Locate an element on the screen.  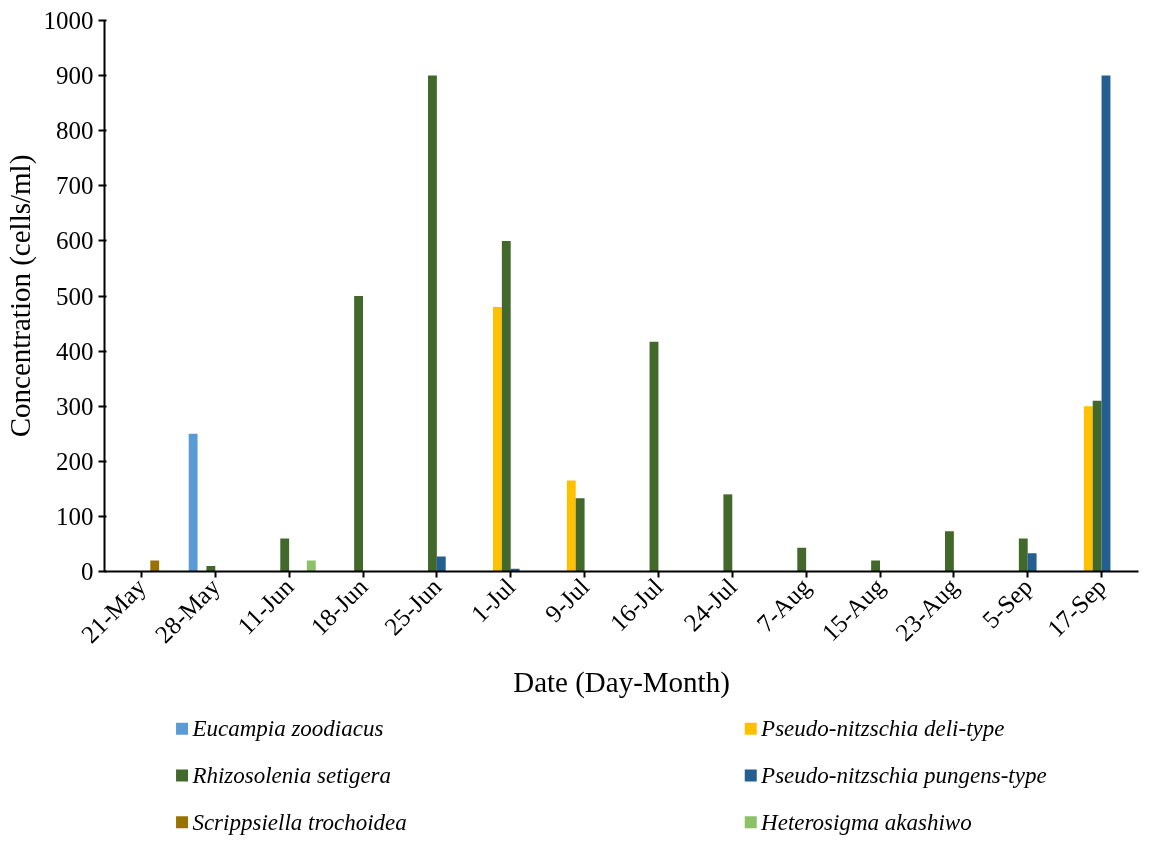
y-axis-title: Concentration (cells/ml) is located at coordinates (20, 296).